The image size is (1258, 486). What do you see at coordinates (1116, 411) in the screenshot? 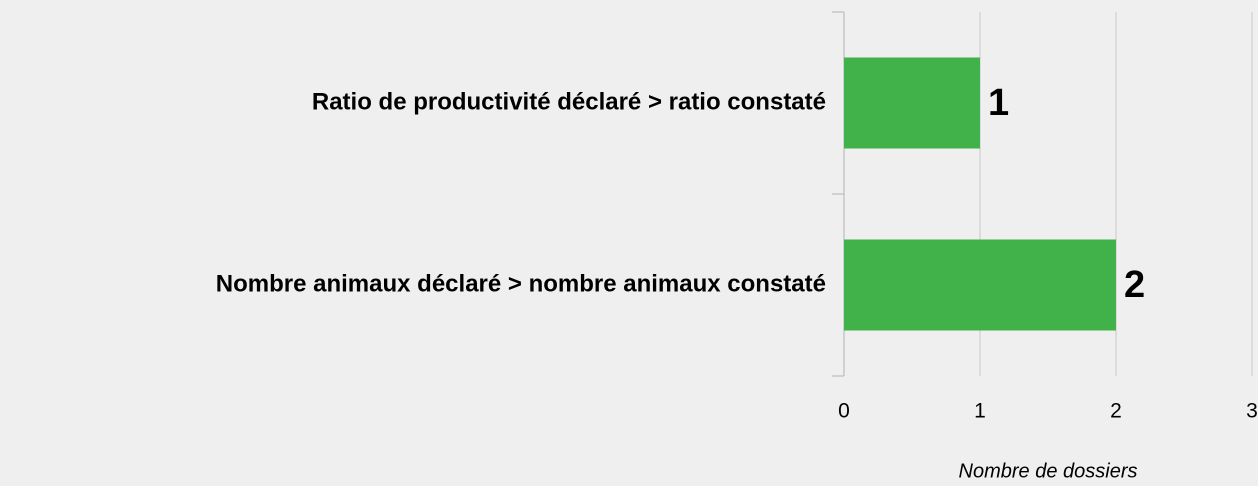
I see `x-tick-label: 2` at bounding box center [1116, 411].